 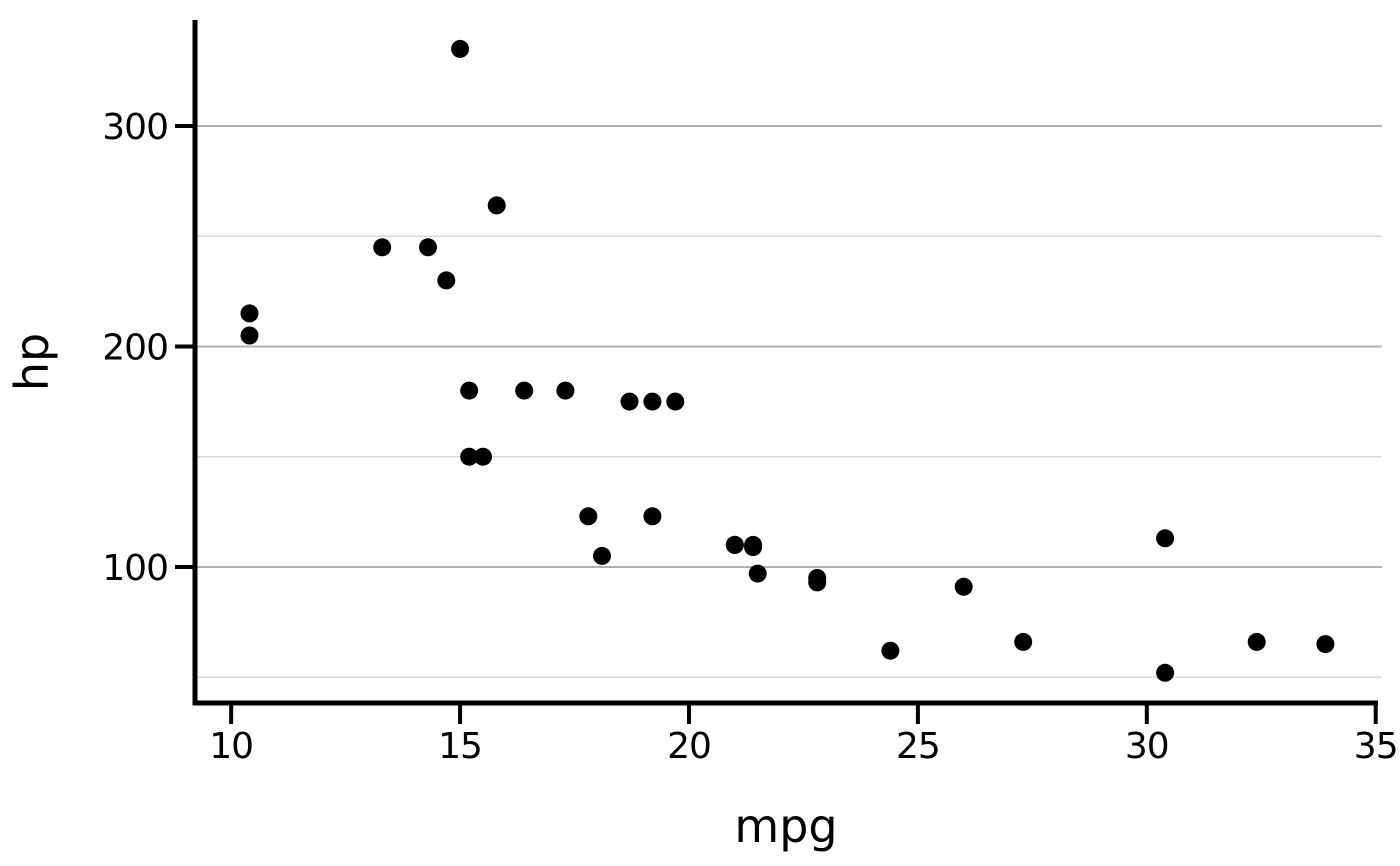 I want to click on y-axis-title: hp, so click(x=32, y=362).